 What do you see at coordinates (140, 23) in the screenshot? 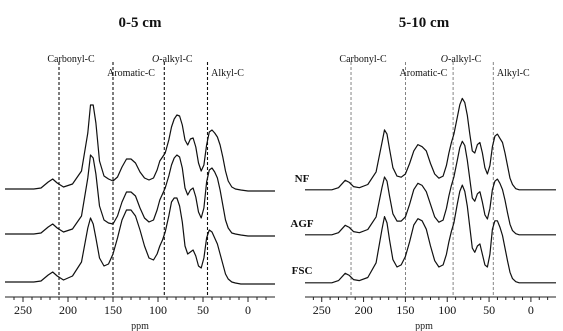
I see `panel-title: 0-5 cm` at bounding box center [140, 23].